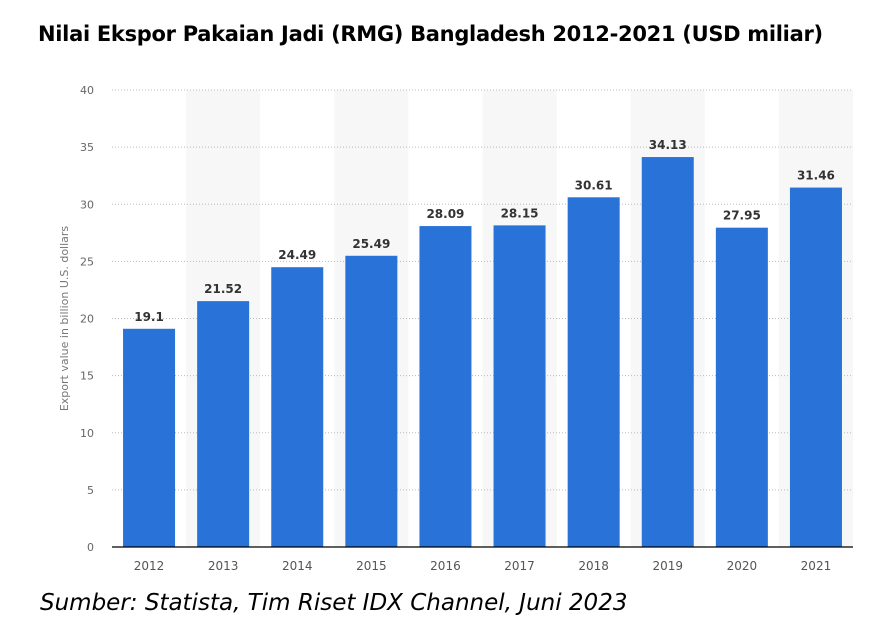  I want to click on y-tick-label: 20, so click(87, 319).